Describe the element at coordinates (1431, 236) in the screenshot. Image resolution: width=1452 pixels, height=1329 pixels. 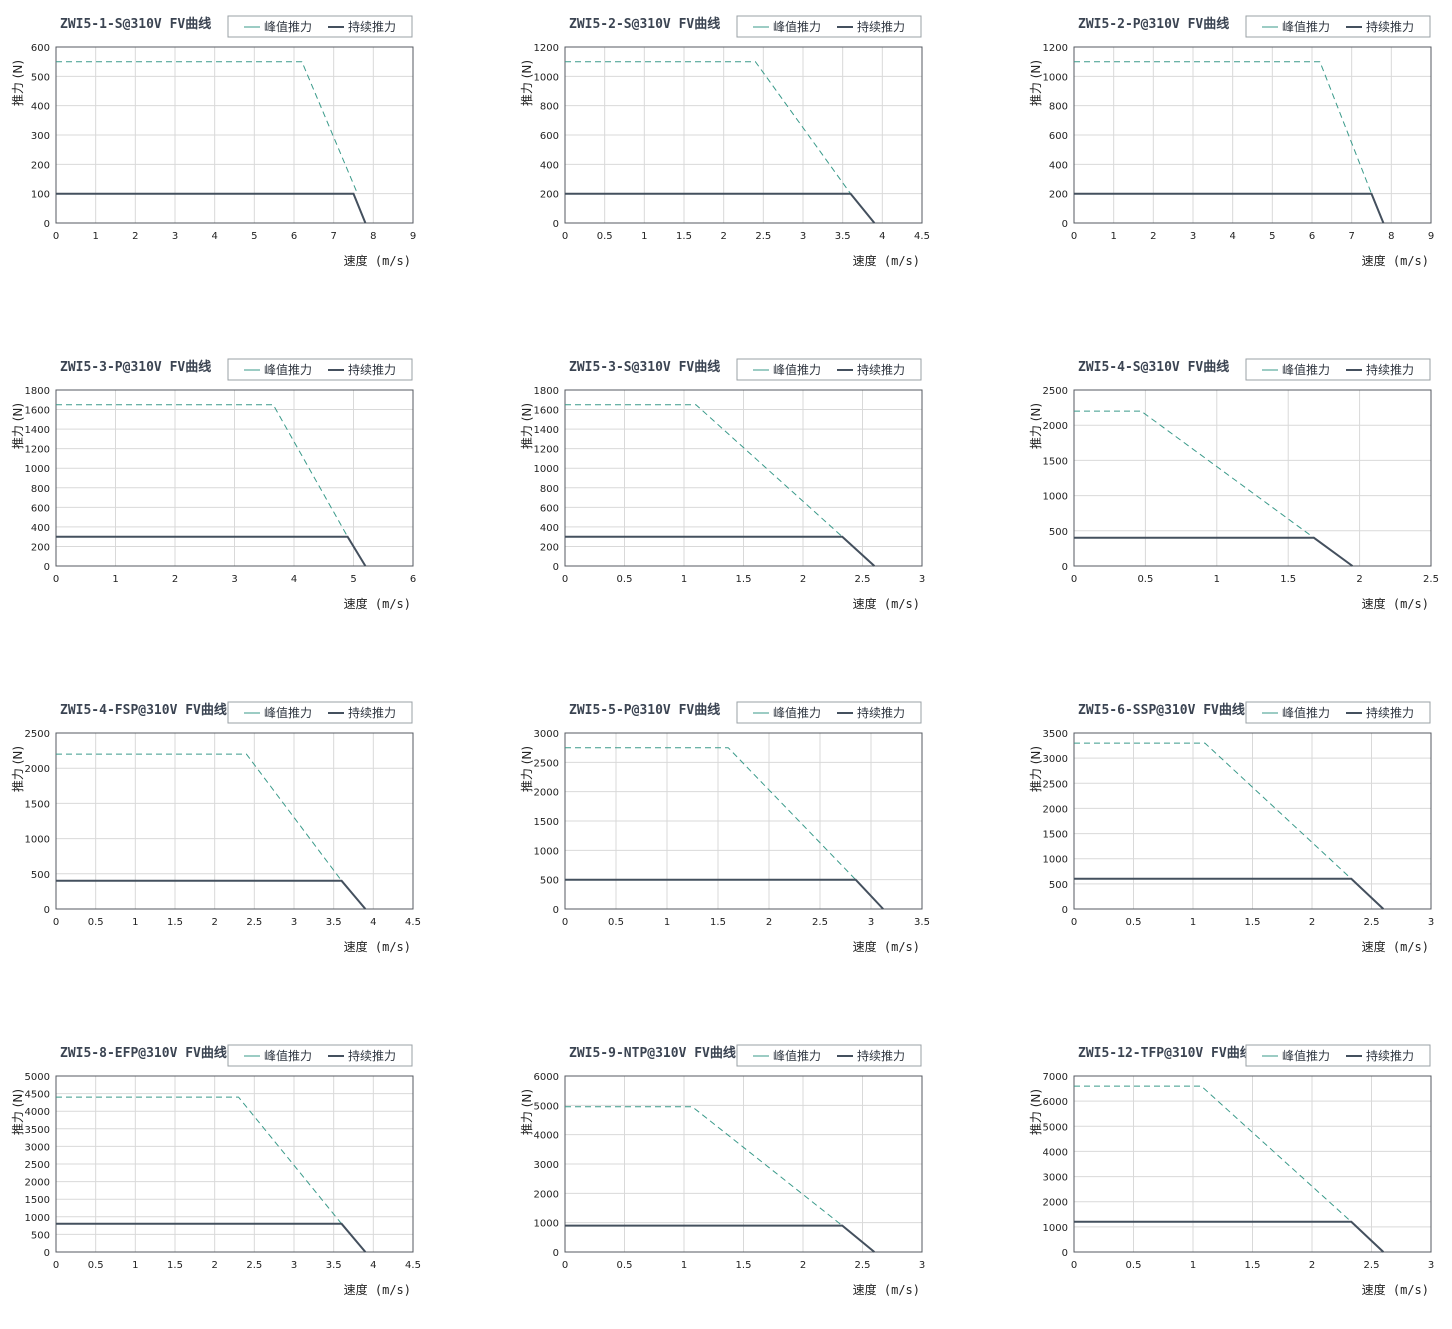
I see `x-tick-label: 9` at that location.